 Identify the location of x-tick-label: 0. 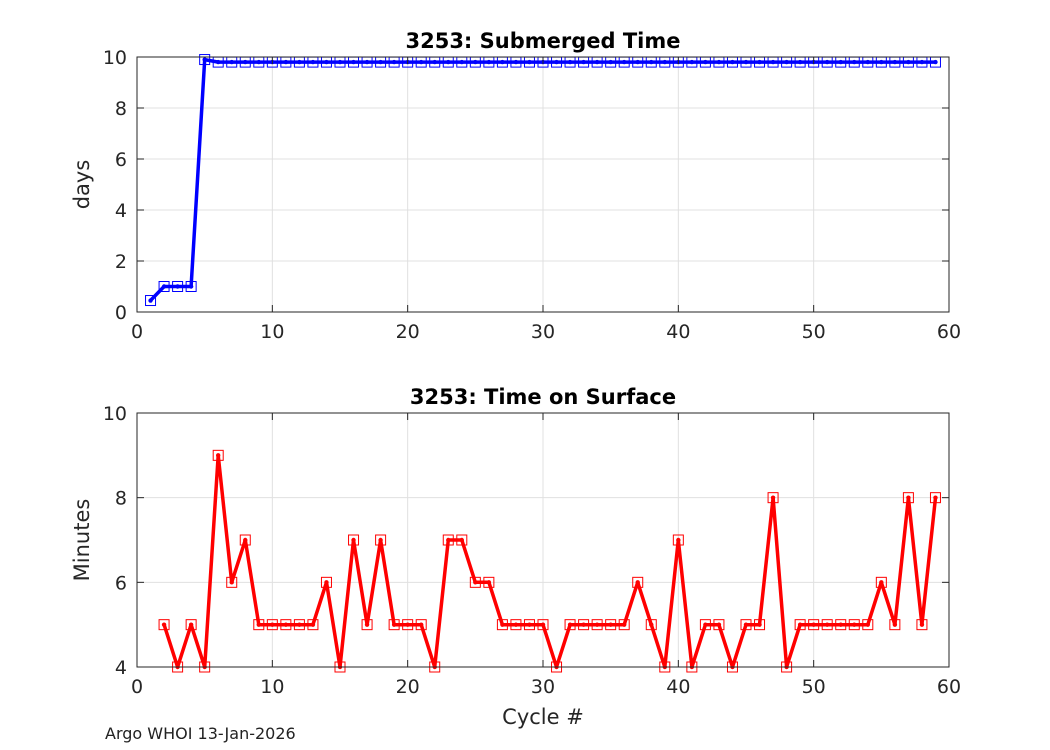
(137, 687).